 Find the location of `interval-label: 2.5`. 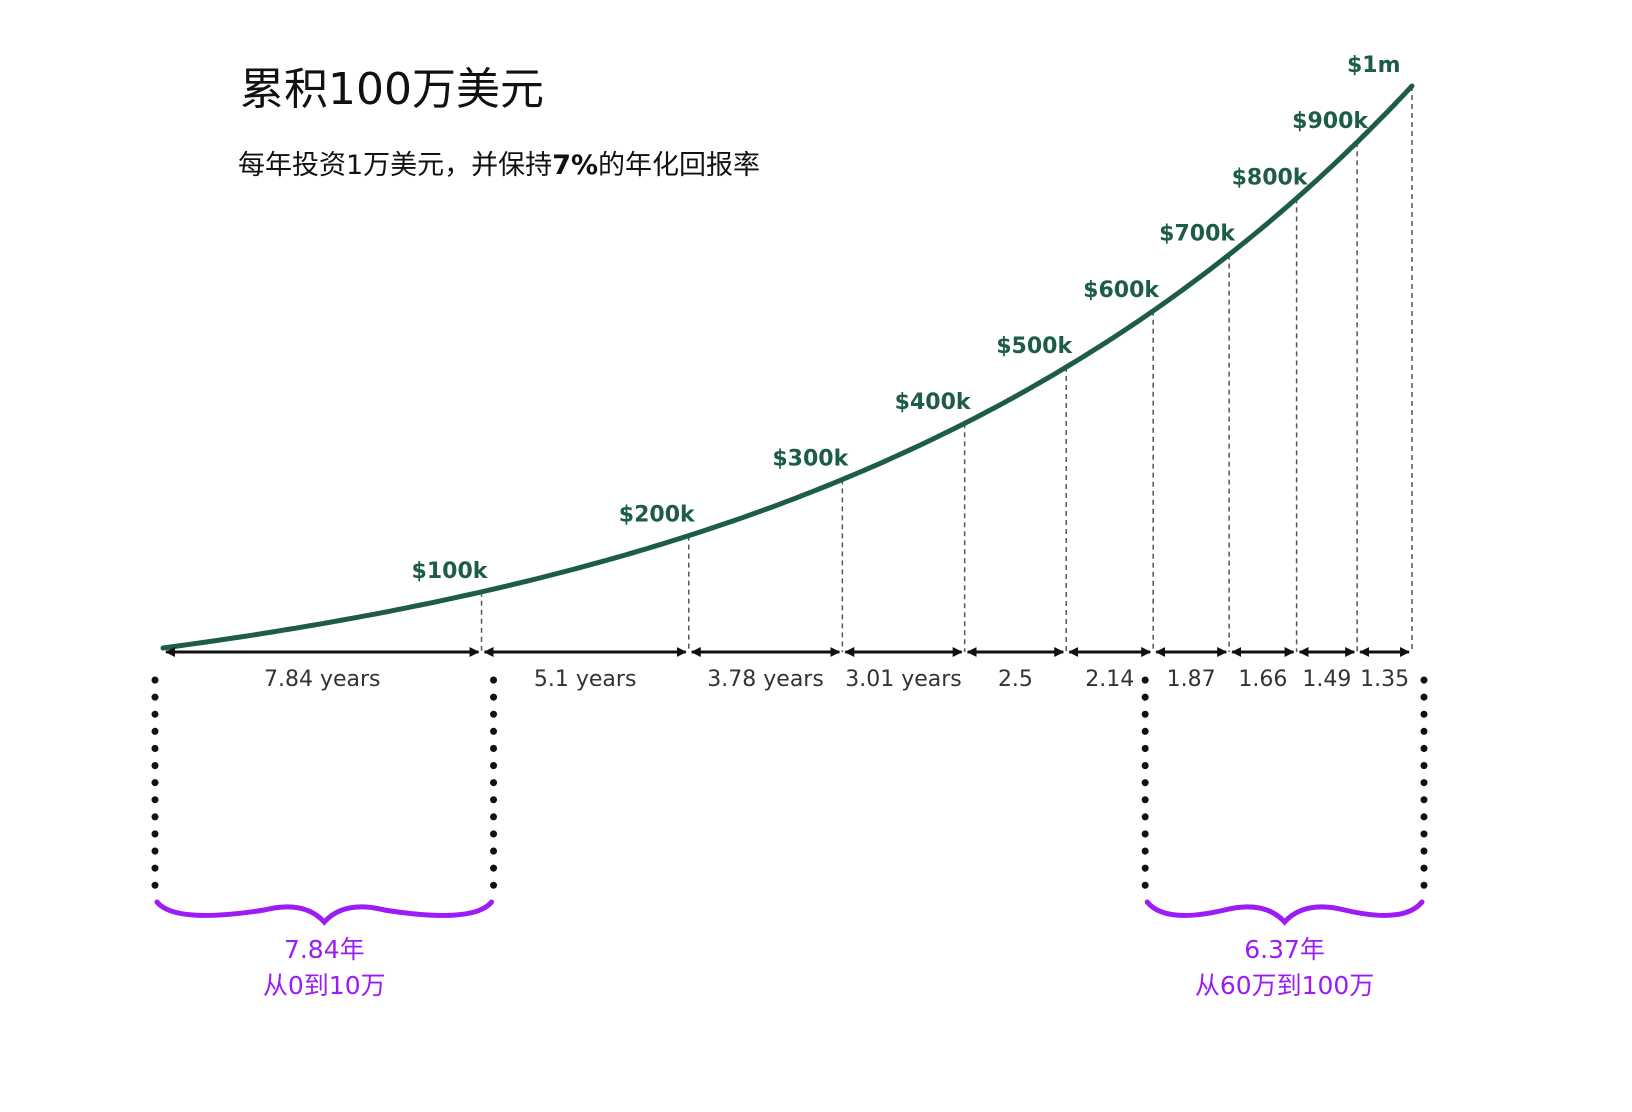

interval-label: 2.5 is located at coordinates (1015, 679).